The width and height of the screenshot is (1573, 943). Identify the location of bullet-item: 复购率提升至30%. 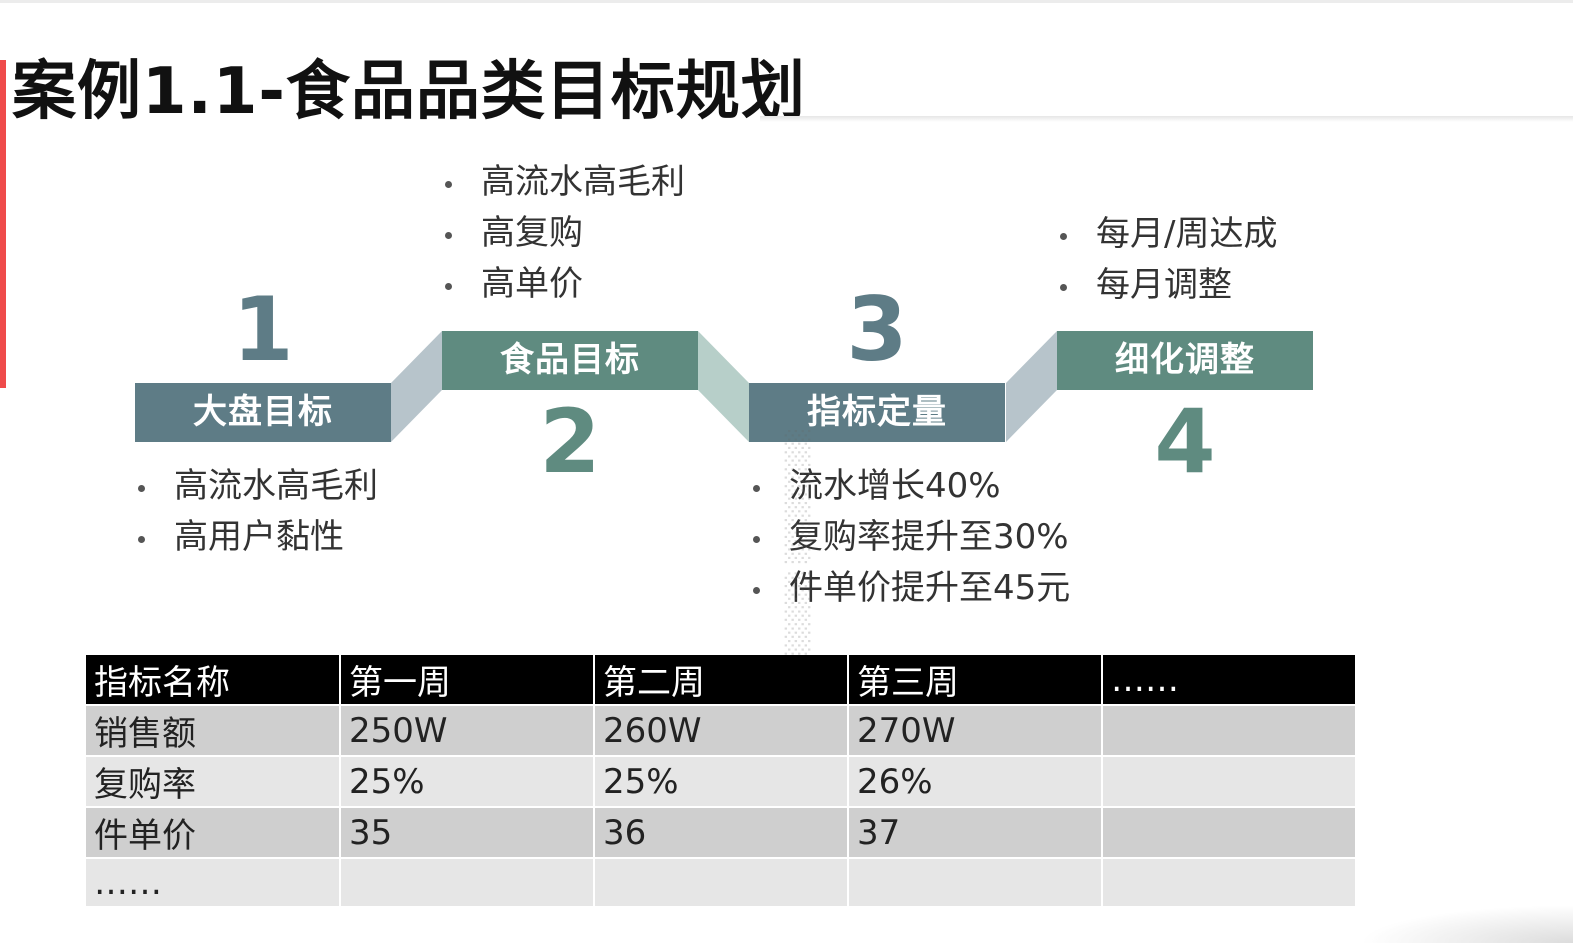
(909, 537).